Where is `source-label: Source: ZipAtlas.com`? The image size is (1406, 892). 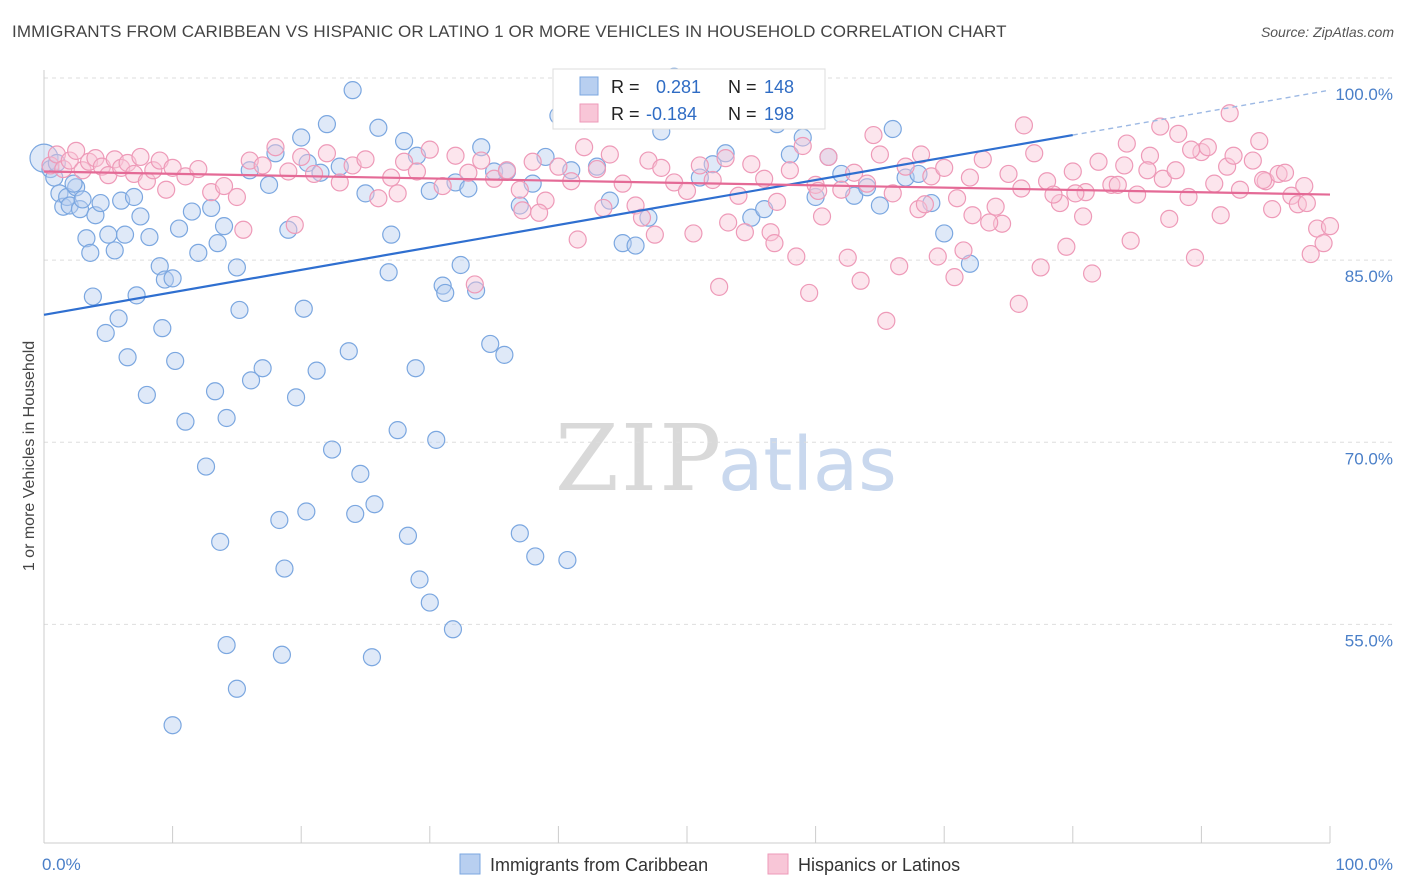 source-label: Source: ZipAtlas.com is located at coordinates (1327, 32).